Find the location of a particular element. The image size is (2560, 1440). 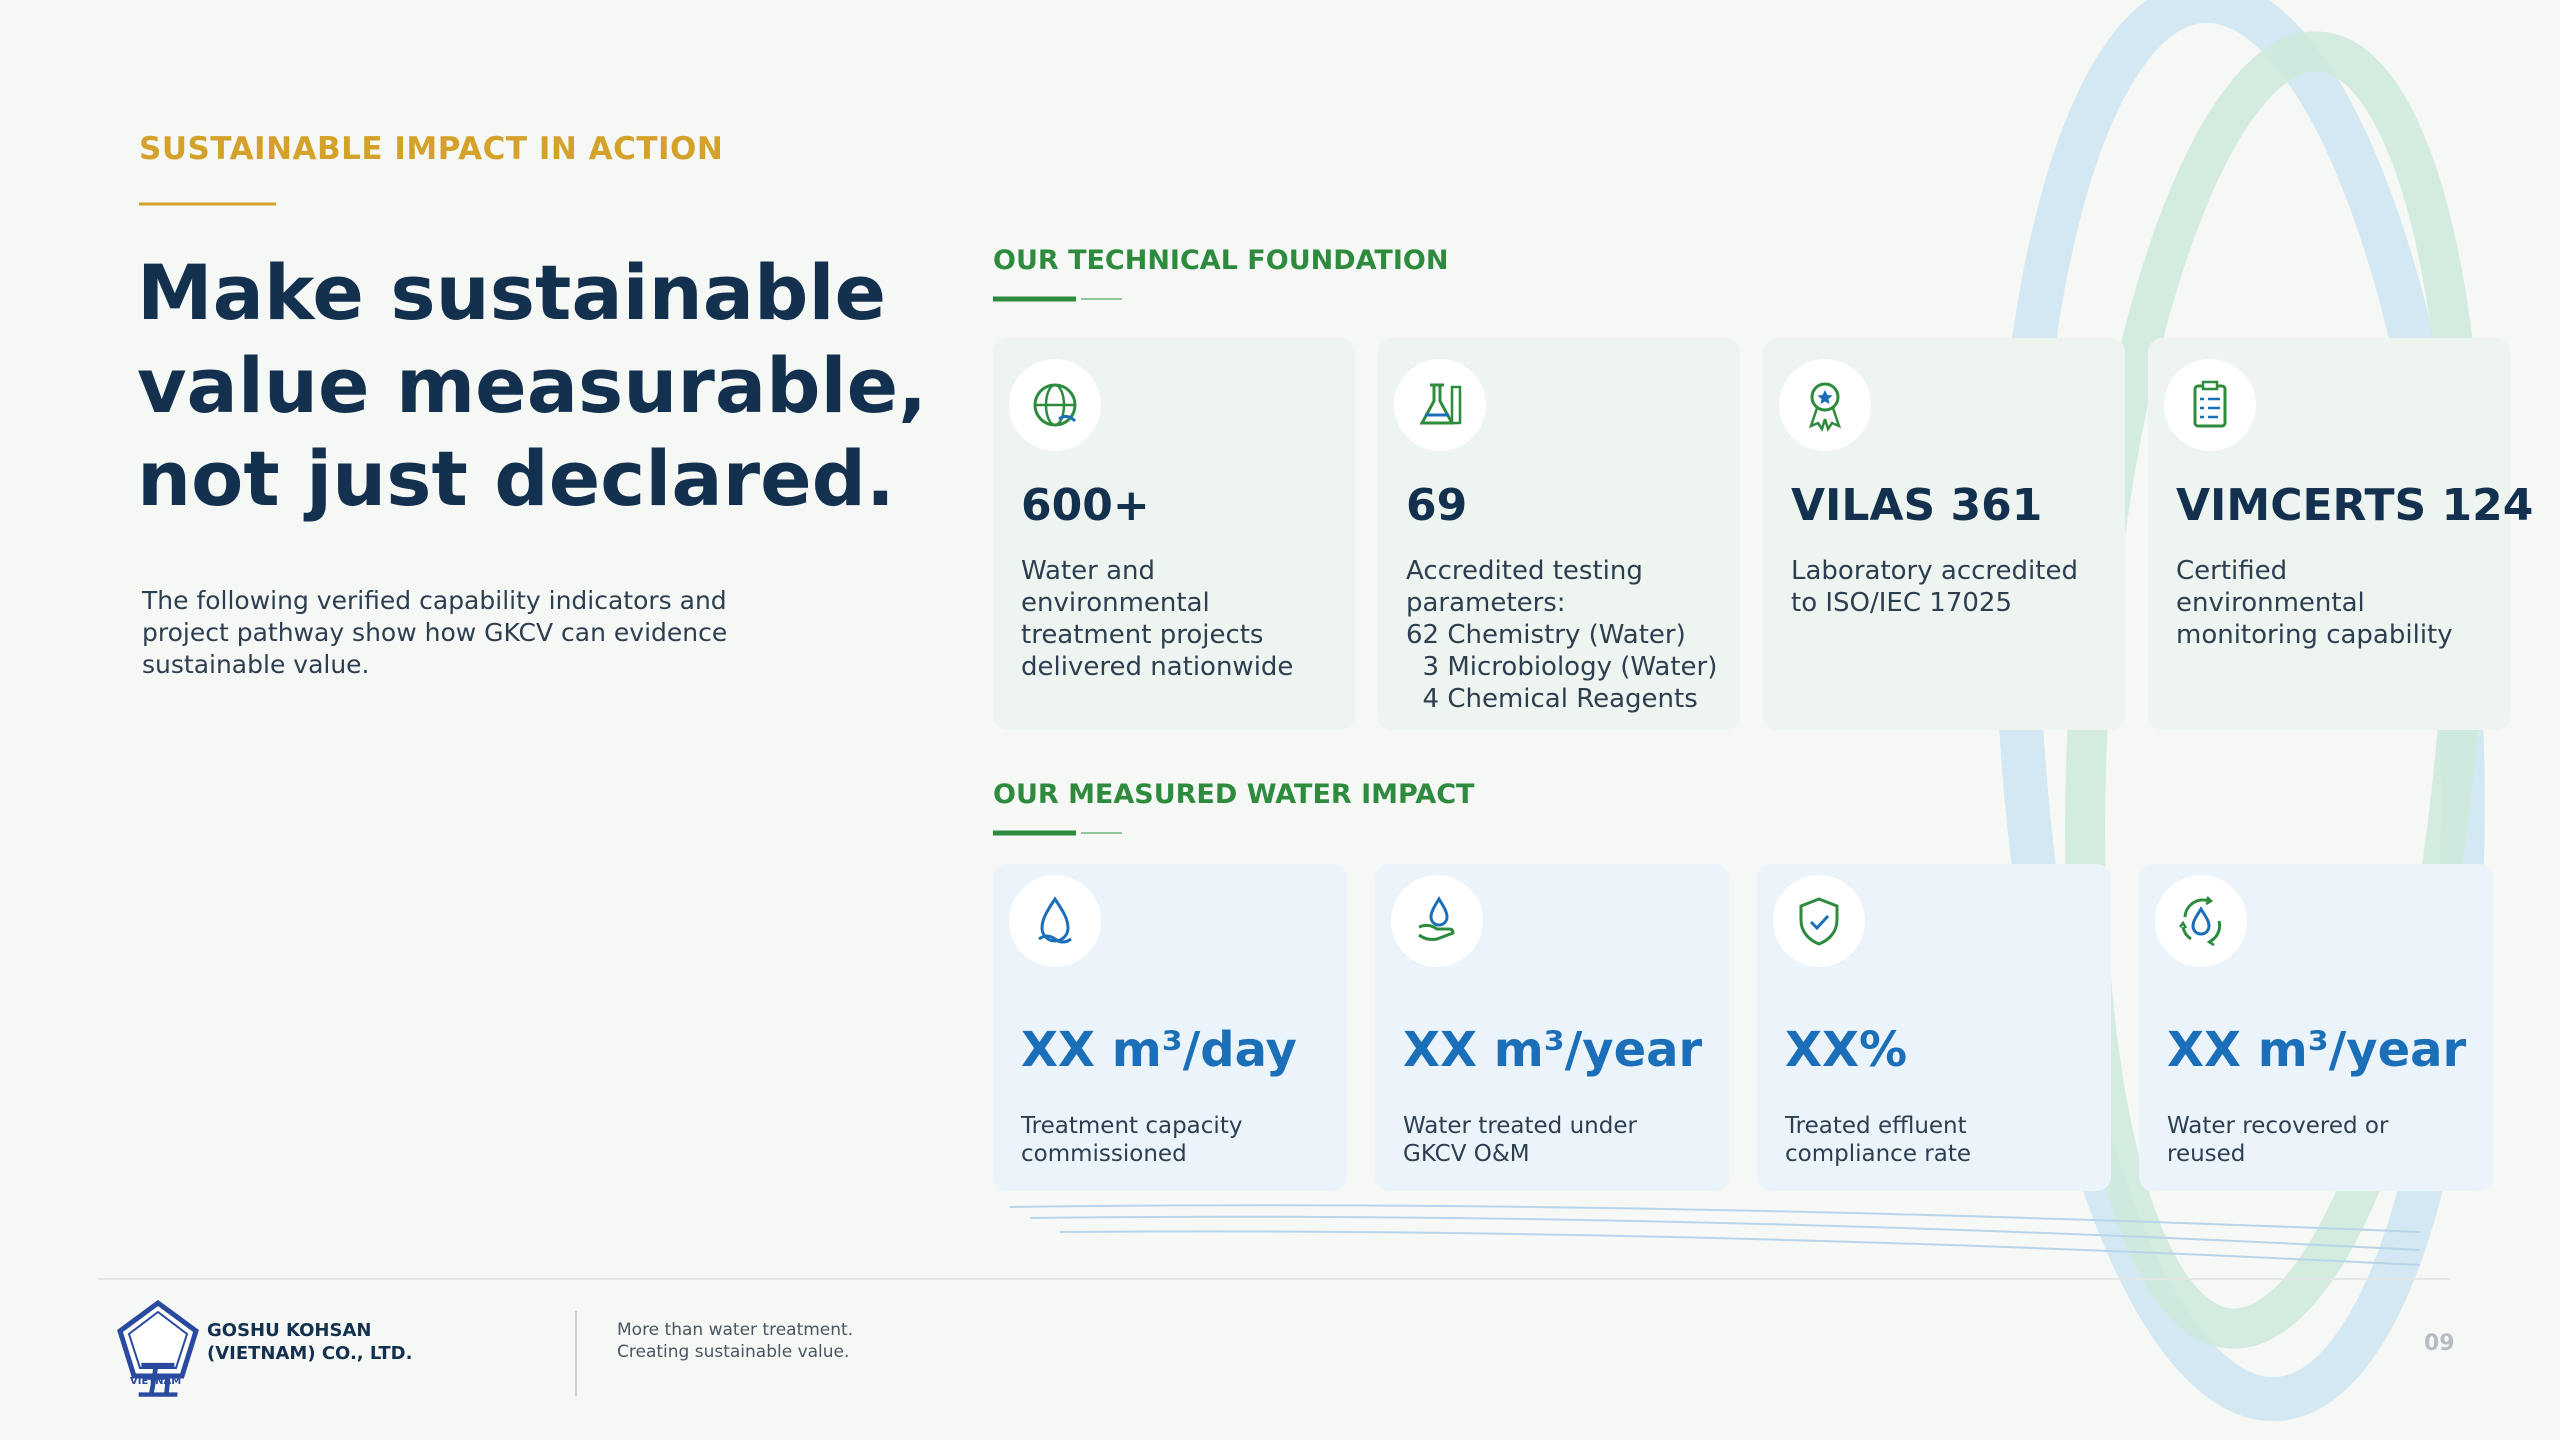

description-line: Treatment capacity is located at coordinates (1132, 1126).